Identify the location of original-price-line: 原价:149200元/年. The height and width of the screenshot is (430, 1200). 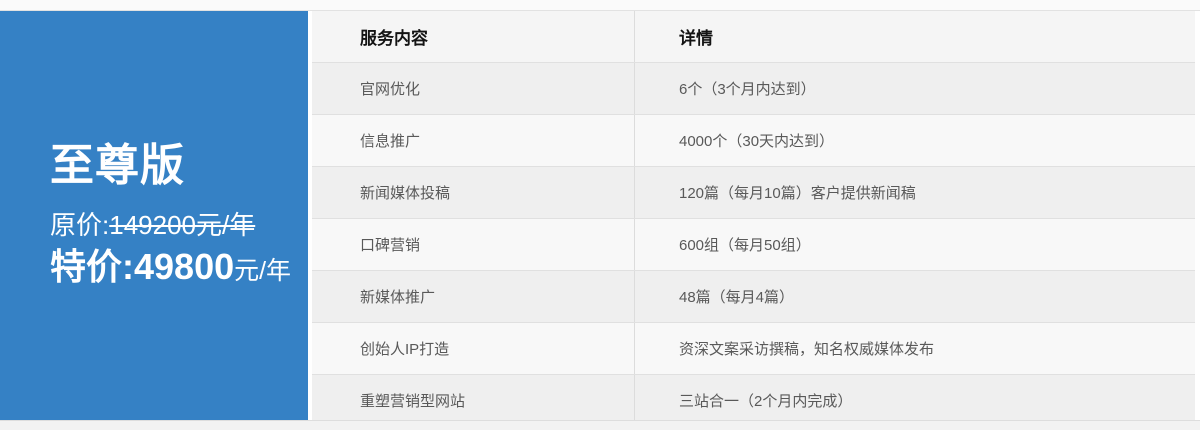
(179, 225).